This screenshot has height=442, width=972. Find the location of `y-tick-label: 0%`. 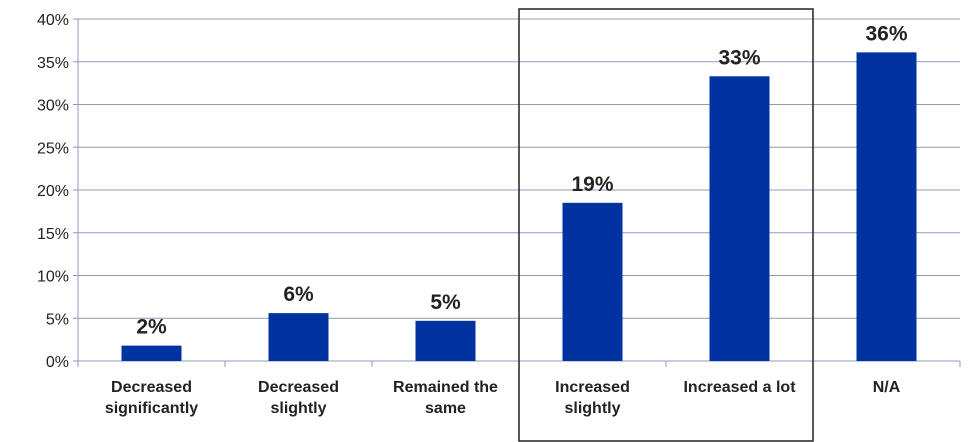

y-tick-label: 0% is located at coordinates (57, 362).